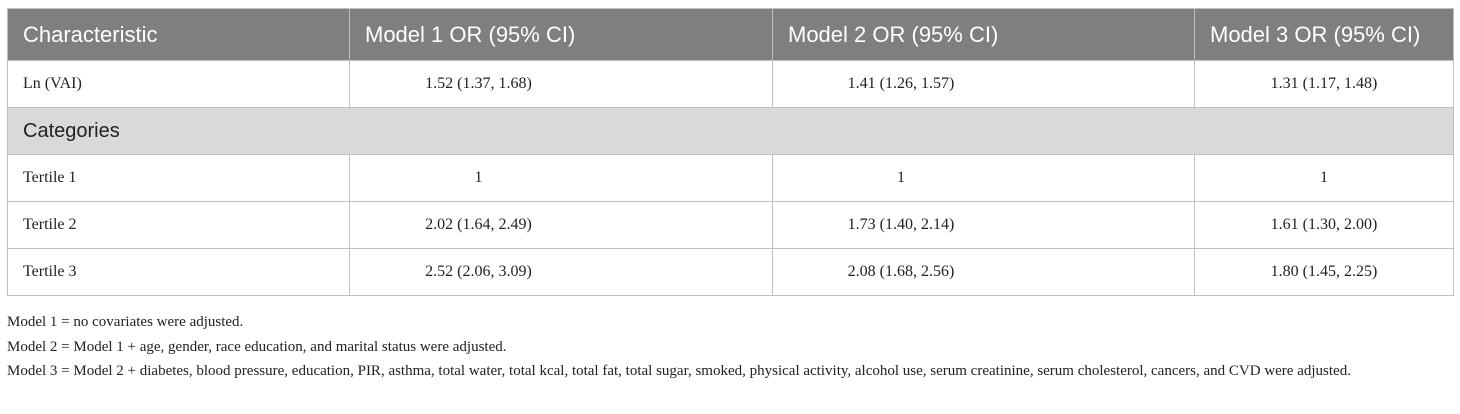 The width and height of the screenshot is (1460, 414). What do you see at coordinates (1324, 225) in the screenshot?
I see `value-cell: 1.61 (1.30, 2.00)` at bounding box center [1324, 225].